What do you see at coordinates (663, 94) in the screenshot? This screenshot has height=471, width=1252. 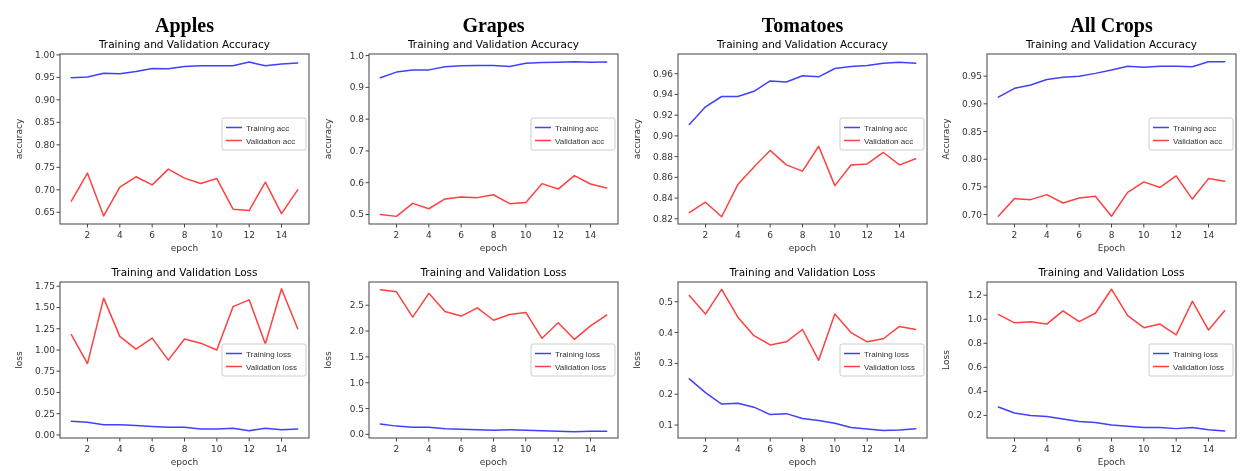 I see `y-tick-label: 0.94` at bounding box center [663, 94].